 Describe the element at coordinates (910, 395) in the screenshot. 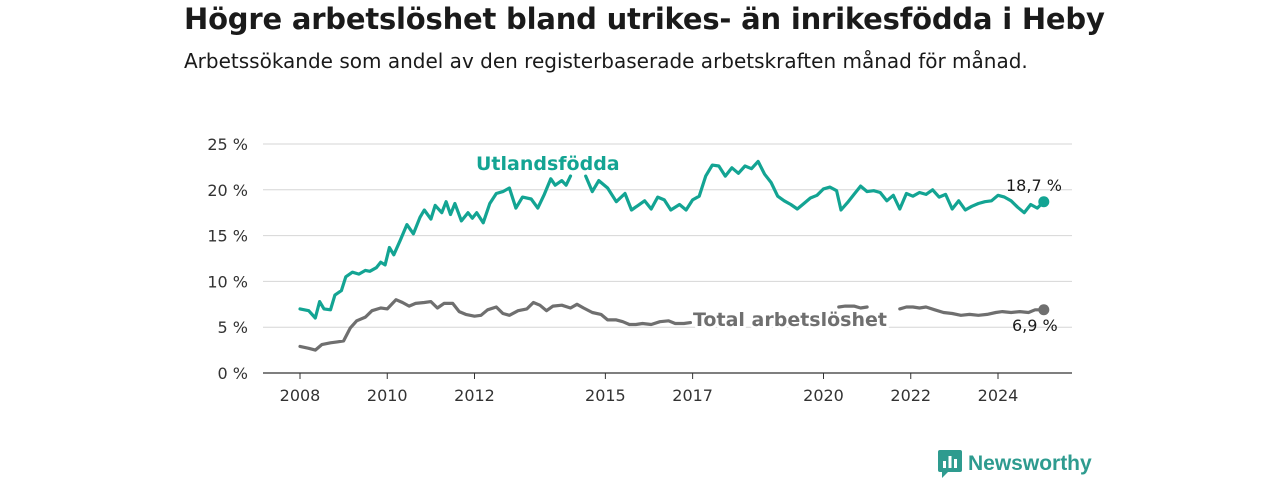

I see `x-tick-label: 2022` at that location.